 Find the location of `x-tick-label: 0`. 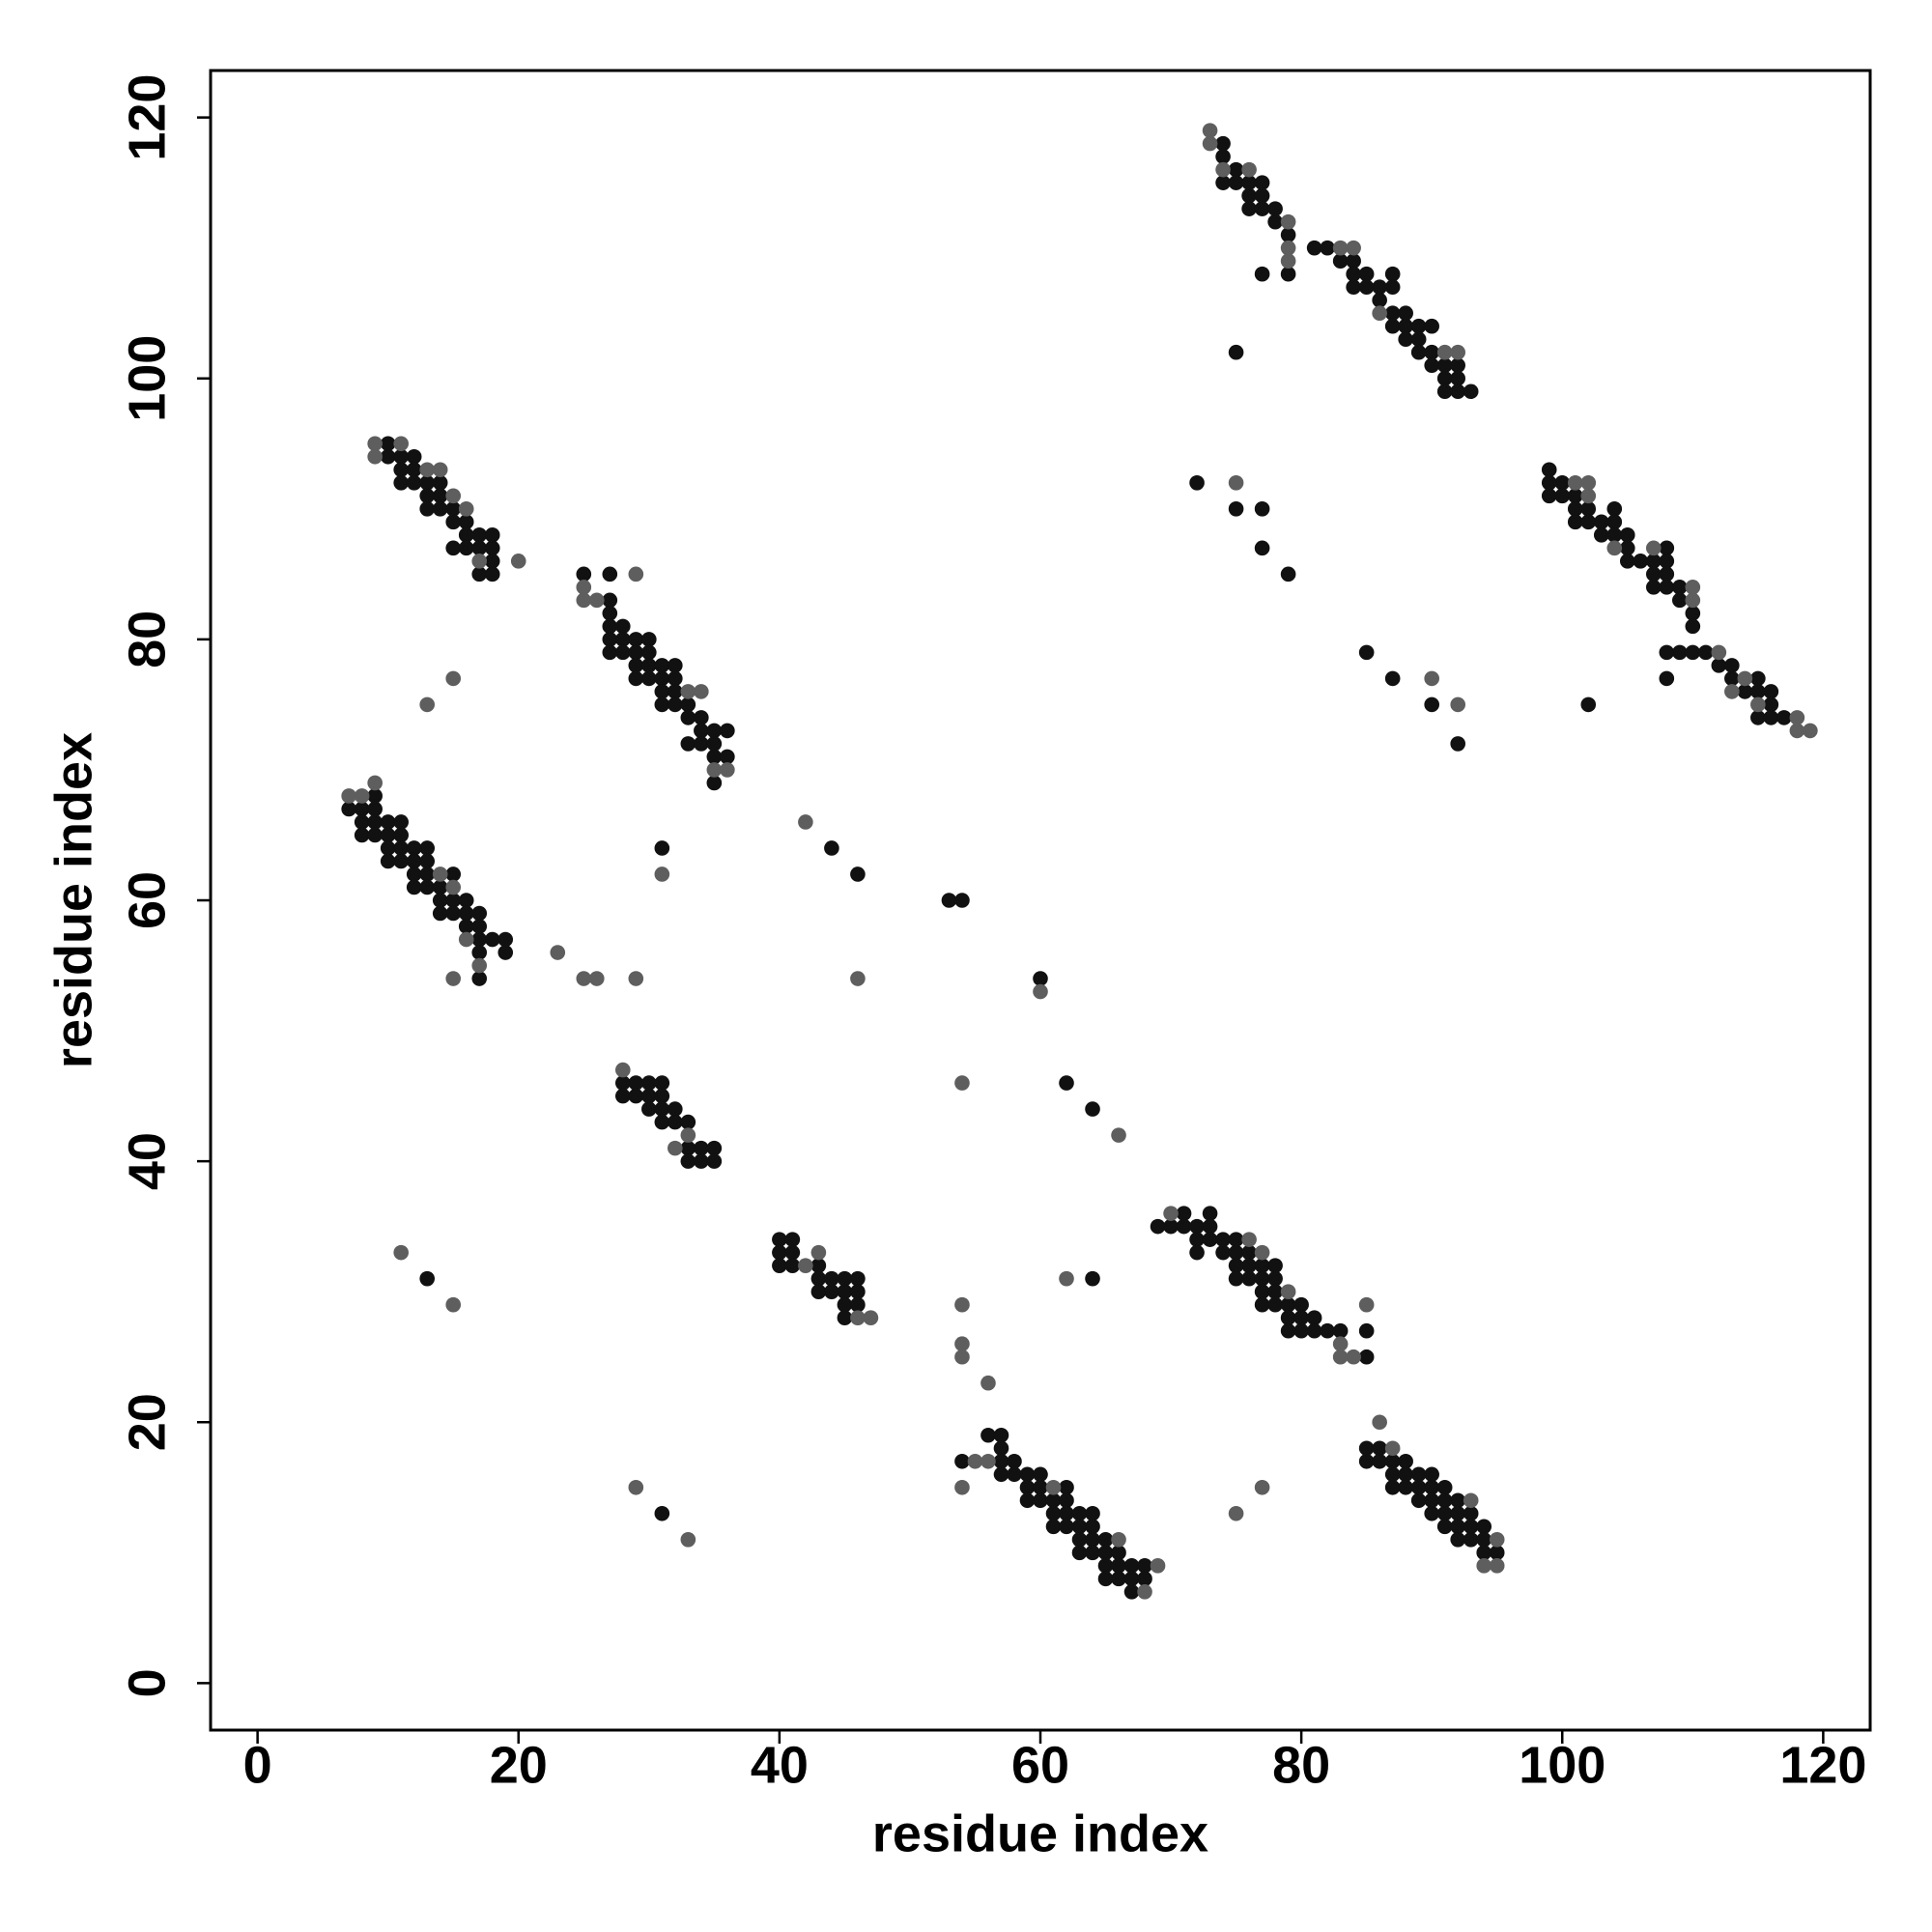

x-tick-label: 0 is located at coordinates (257, 1765).